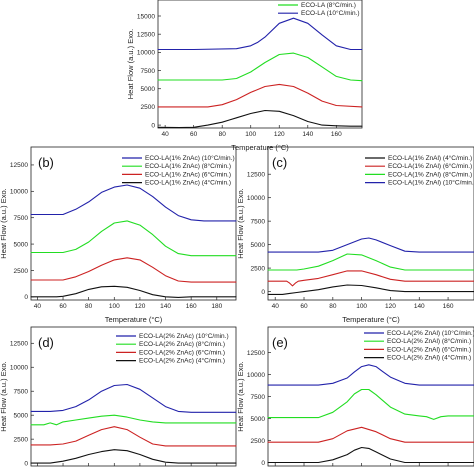  What do you see at coordinates (46, 342) in the screenshot?
I see `panel-letter: (d)` at bounding box center [46, 342].